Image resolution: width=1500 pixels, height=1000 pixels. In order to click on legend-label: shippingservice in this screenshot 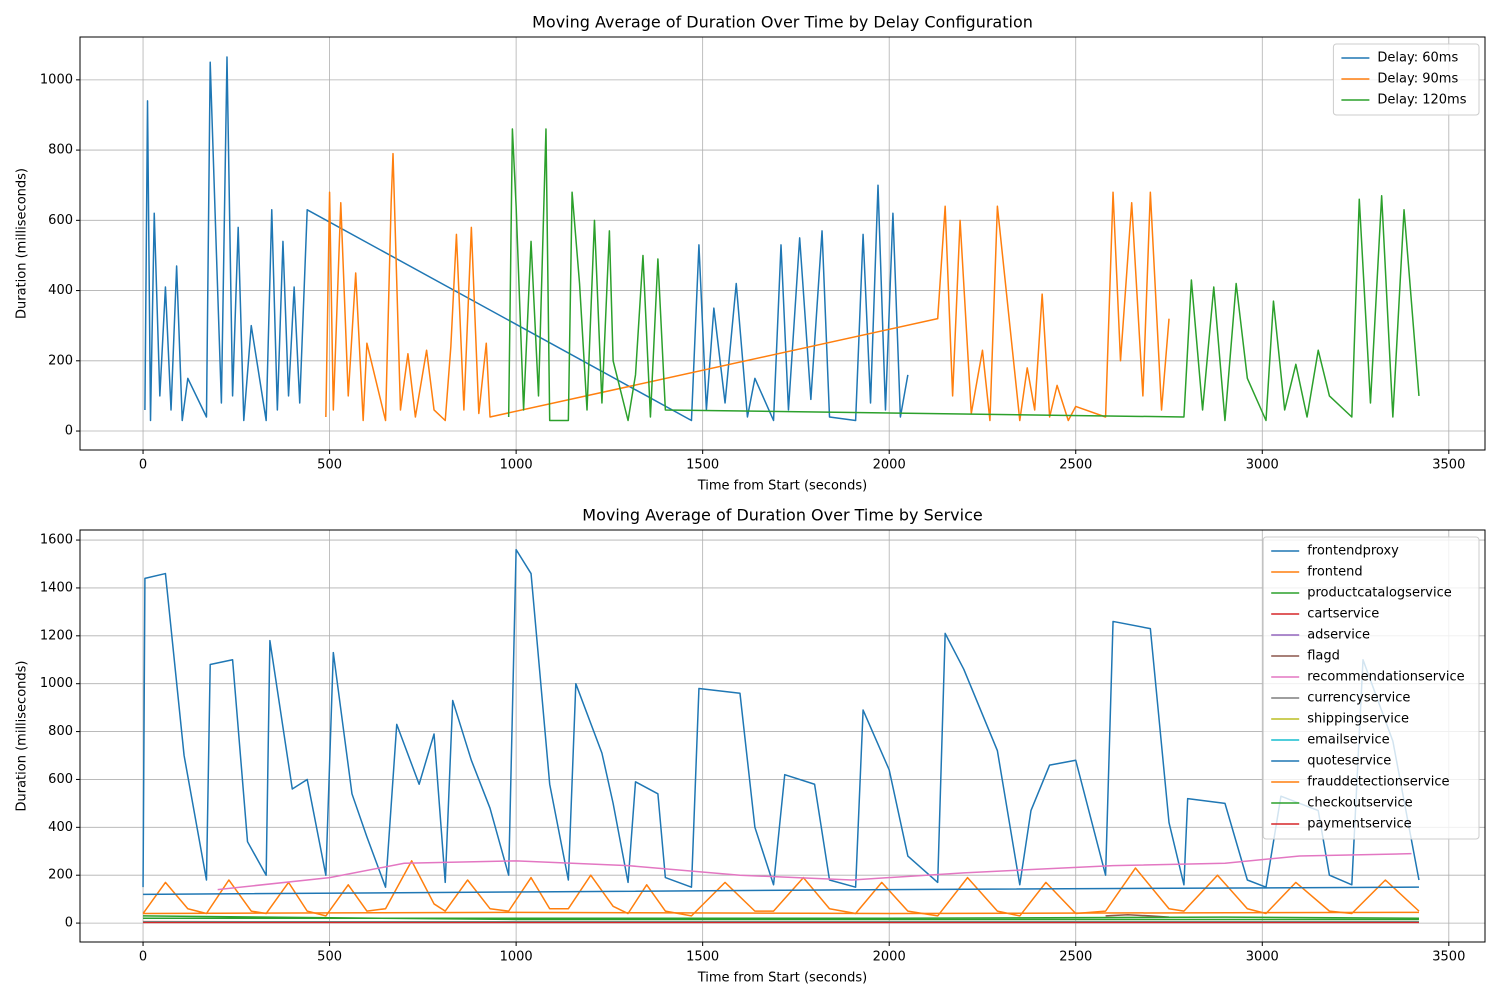, I will do `click(1358, 719)`.